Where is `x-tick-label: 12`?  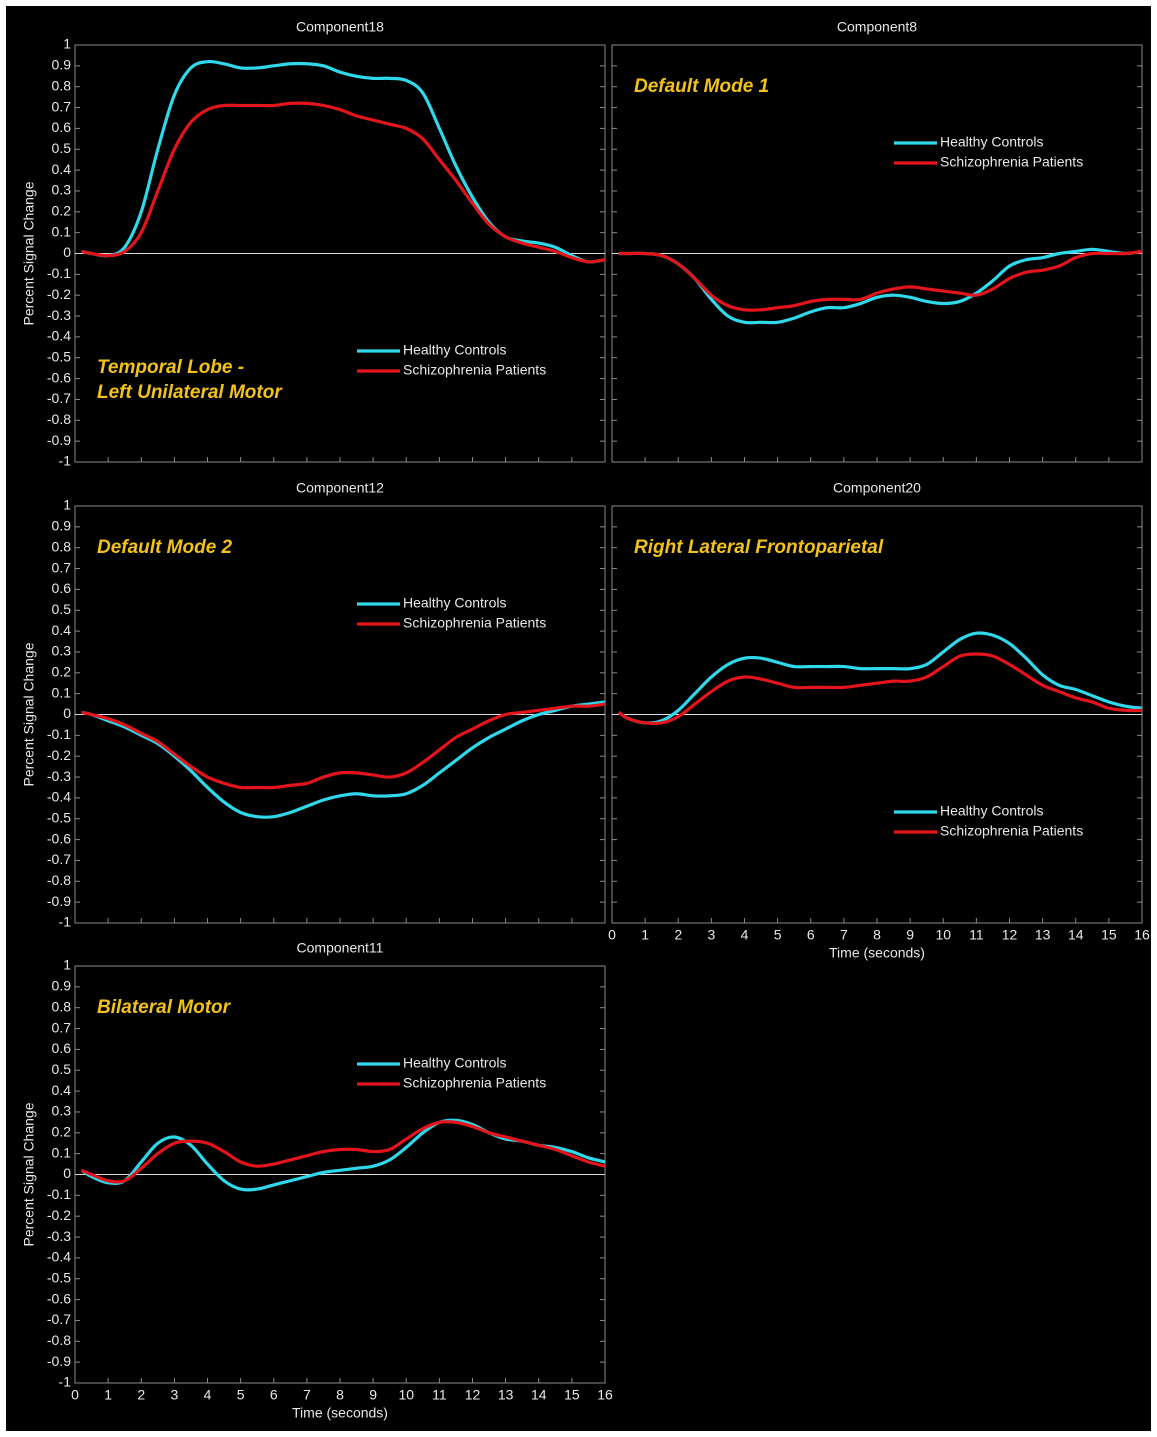
x-tick-label: 12 is located at coordinates (473, 1395).